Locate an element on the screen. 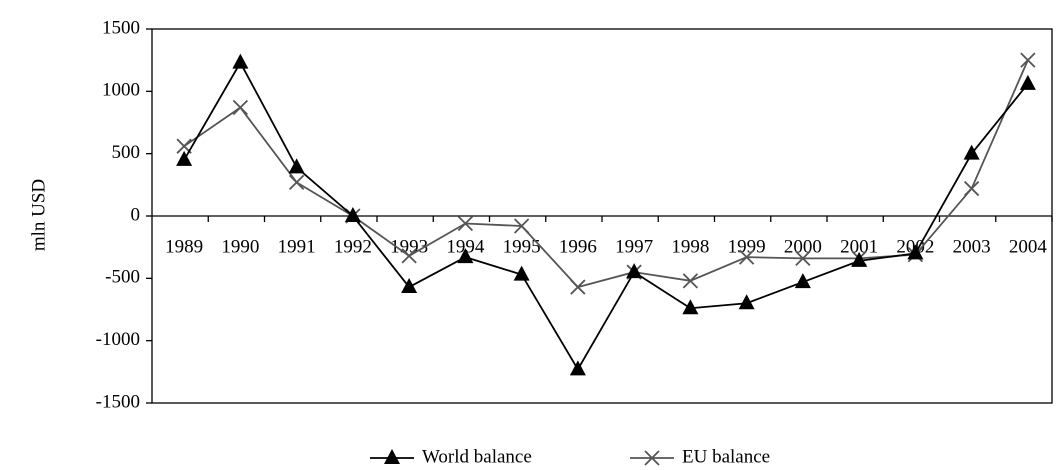  legend-item: EU balance is located at coordinates (700, 456).